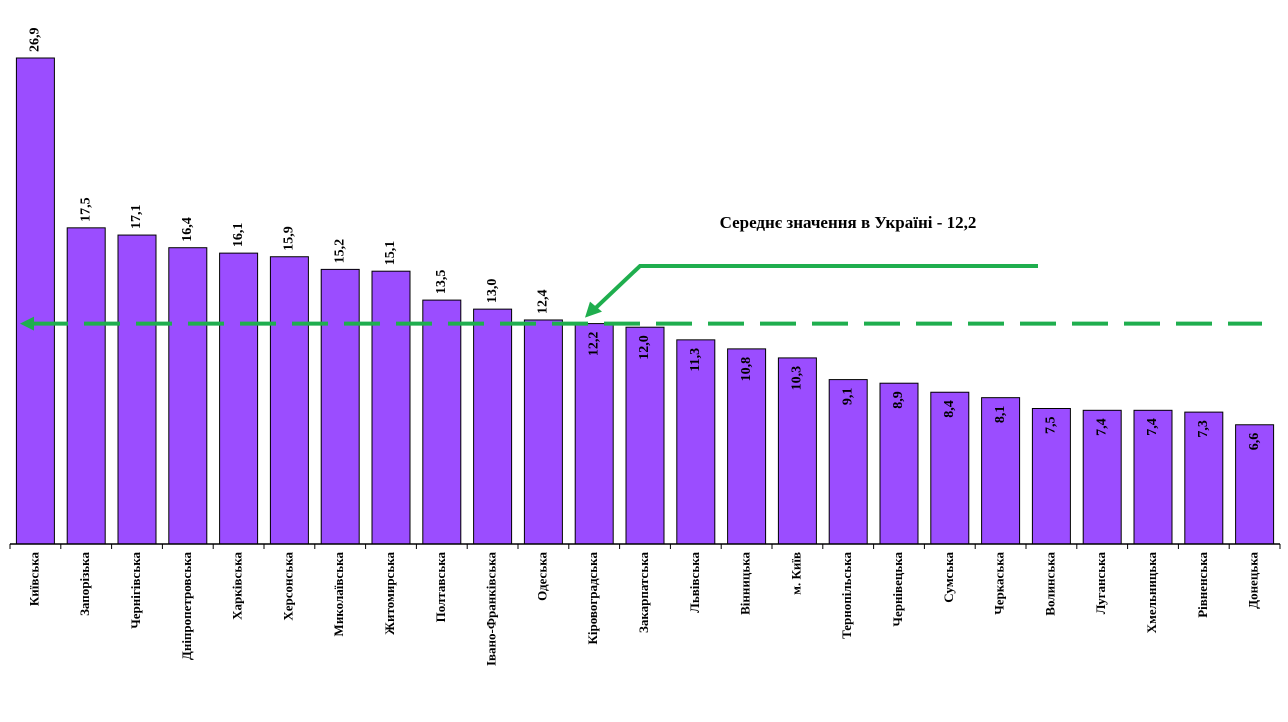  I want to click on x-tick-label: Житомирська, so click(389, 593).